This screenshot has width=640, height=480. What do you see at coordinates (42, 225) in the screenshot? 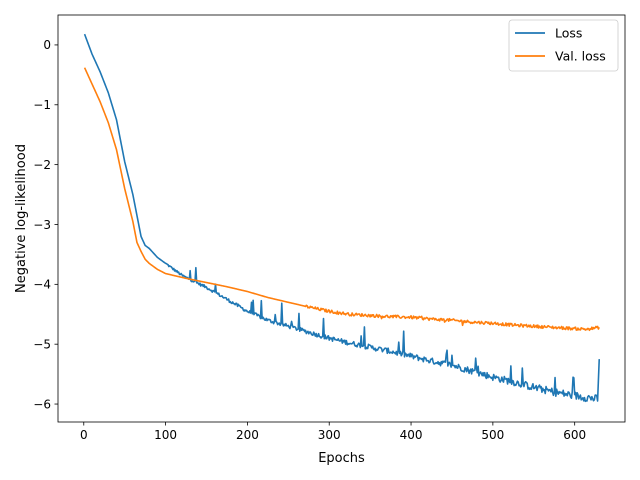
I see `y-tick-label: −3` at bounding box center [42, 225].